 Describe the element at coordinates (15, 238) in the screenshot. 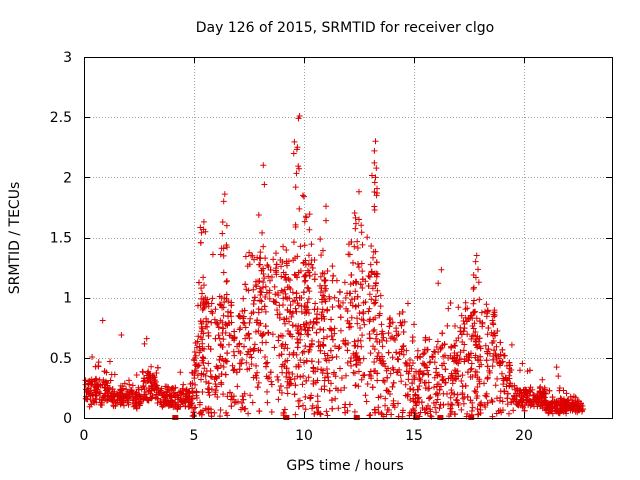

I see `y-axis-label: SRMTID / TECUs` at that location.